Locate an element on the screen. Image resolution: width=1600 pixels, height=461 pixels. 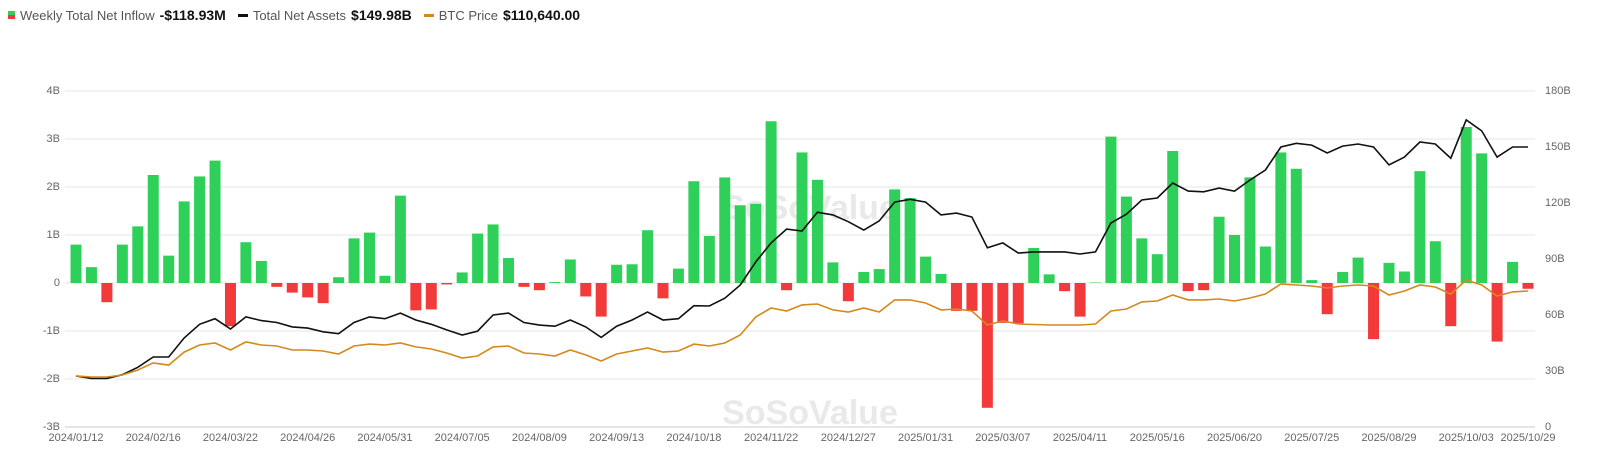
y2-tick-label: 60B is located at coordinates (1555, 315).